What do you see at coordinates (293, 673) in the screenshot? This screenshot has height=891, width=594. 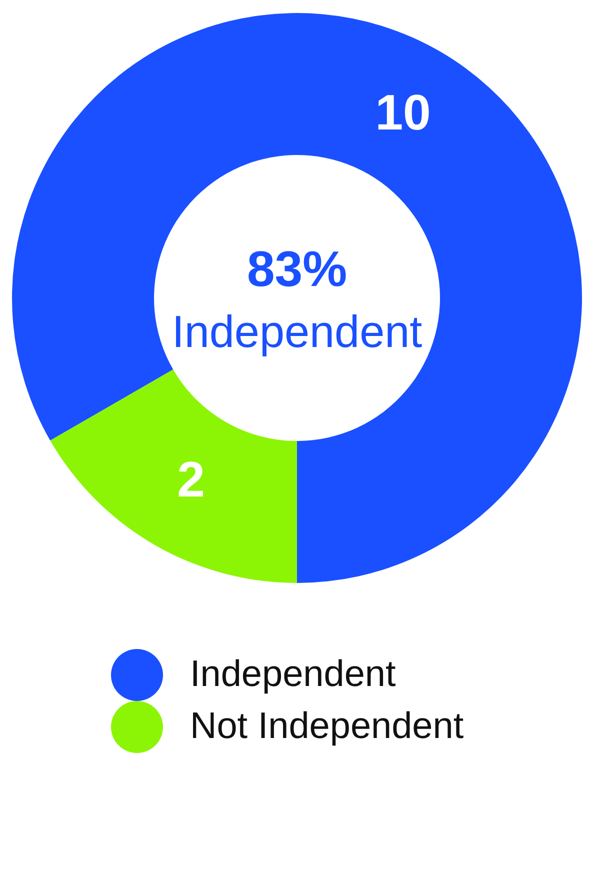 I see `legend-label: Independent` at bounding box center [293, 673].